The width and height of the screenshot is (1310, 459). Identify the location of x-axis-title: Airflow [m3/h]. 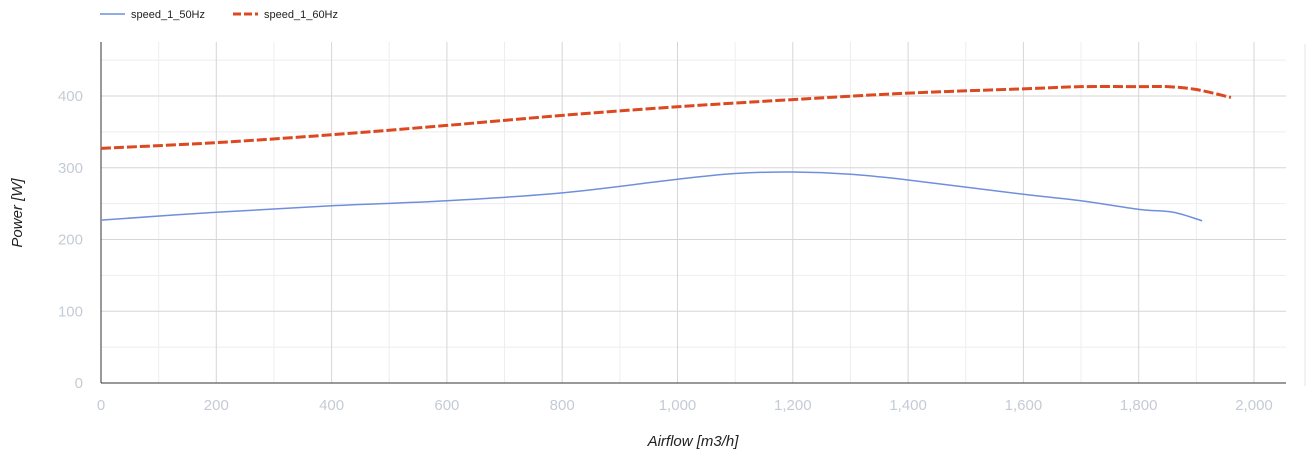
(693, 441).